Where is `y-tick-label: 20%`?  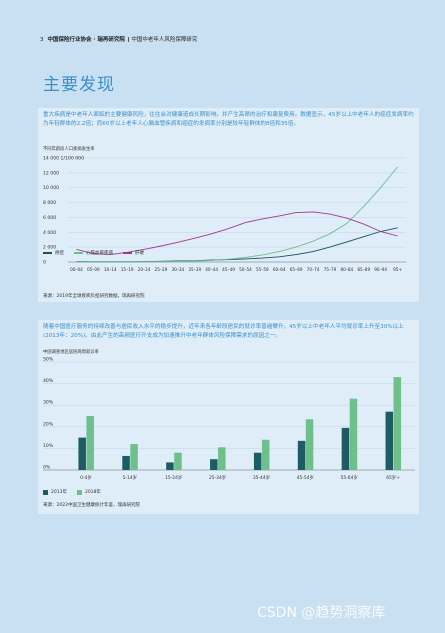 y-tick-label: 20% is located at coordinates (48, 424).